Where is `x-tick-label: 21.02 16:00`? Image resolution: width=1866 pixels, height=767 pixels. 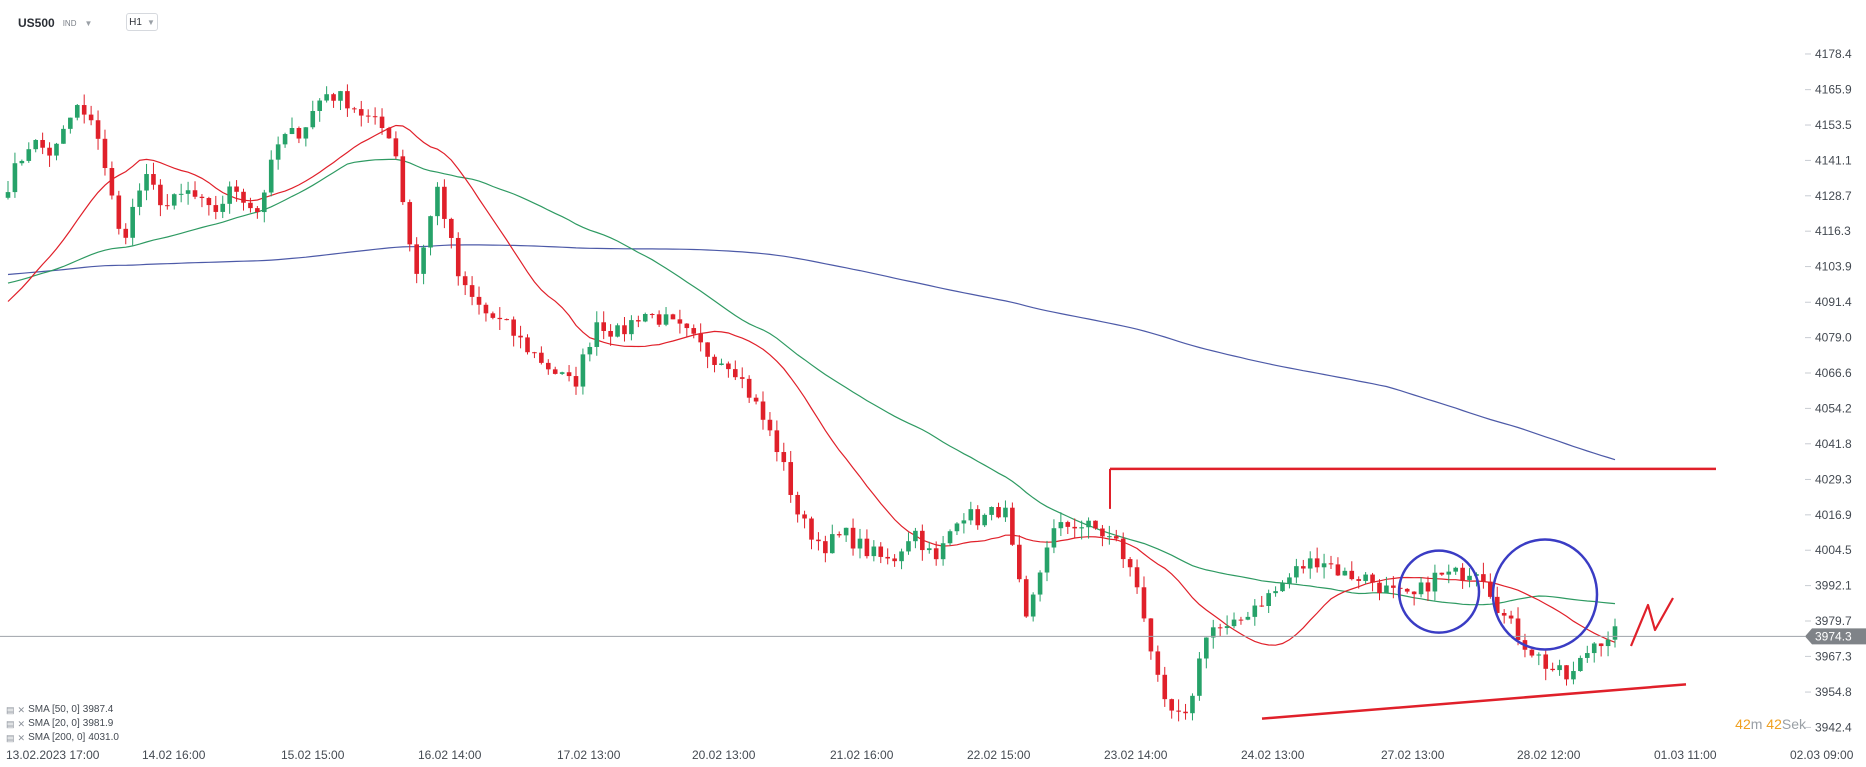 x-tick-label: 21.02 16:00 is located at coordinates (862, 755).